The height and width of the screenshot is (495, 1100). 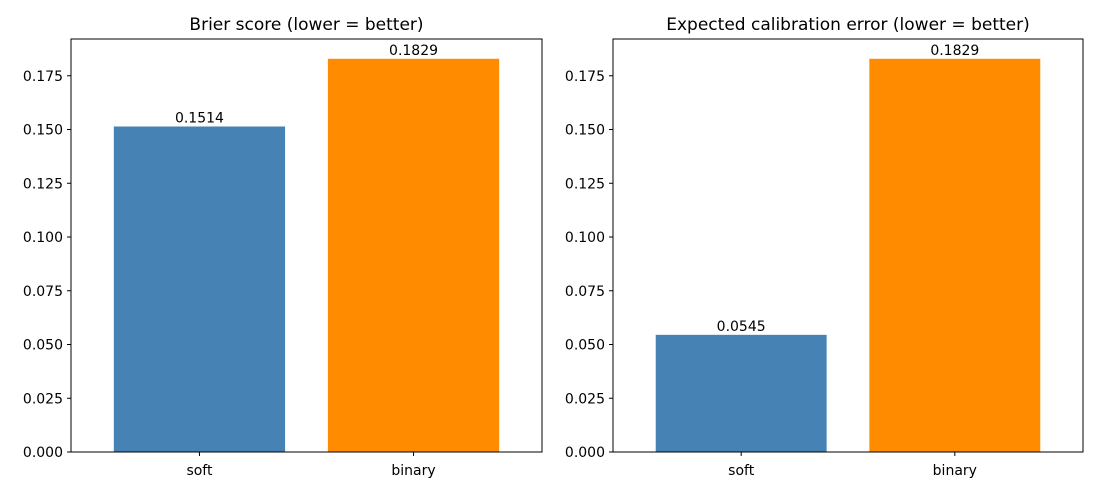 What do you see at coordinates (306, 25) in the screenshot?
I see `chart-title: Brier score (lower = better)` at bounding box center [306, 25].